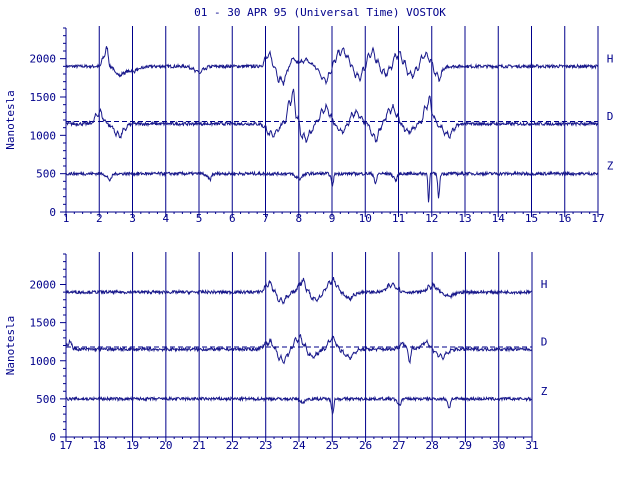  Describe the element at coordinates (398, 218) in the screenshot. I see `x-tick-label: 11` at that location.